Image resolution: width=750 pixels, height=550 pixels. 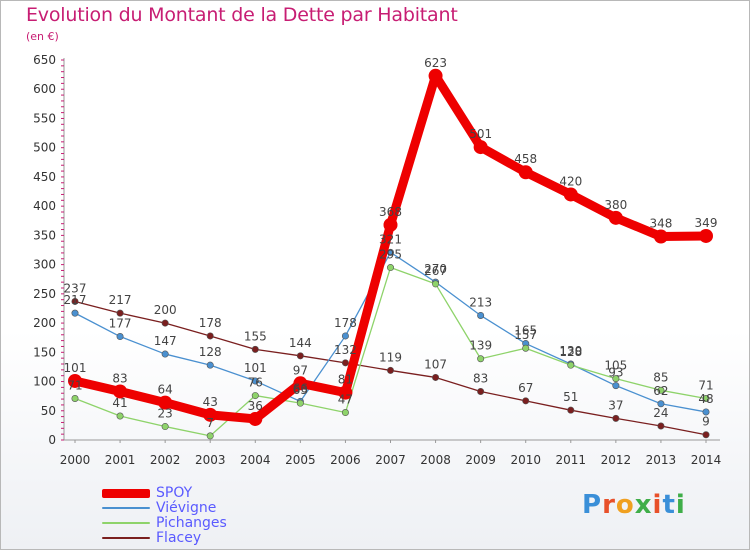 I want to click on y-tick-label: 200, so click(x=44, y=323).